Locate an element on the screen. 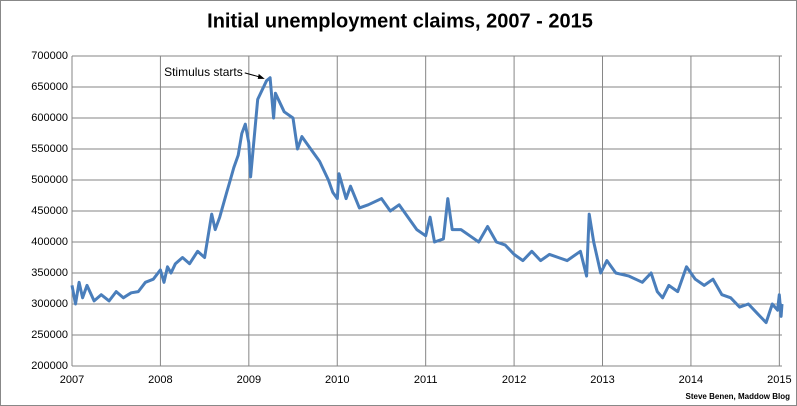 The height and width of the screenshot is (406, 797). source: Steve Benen, Maddow Blog is located at coordinates (738, 396).